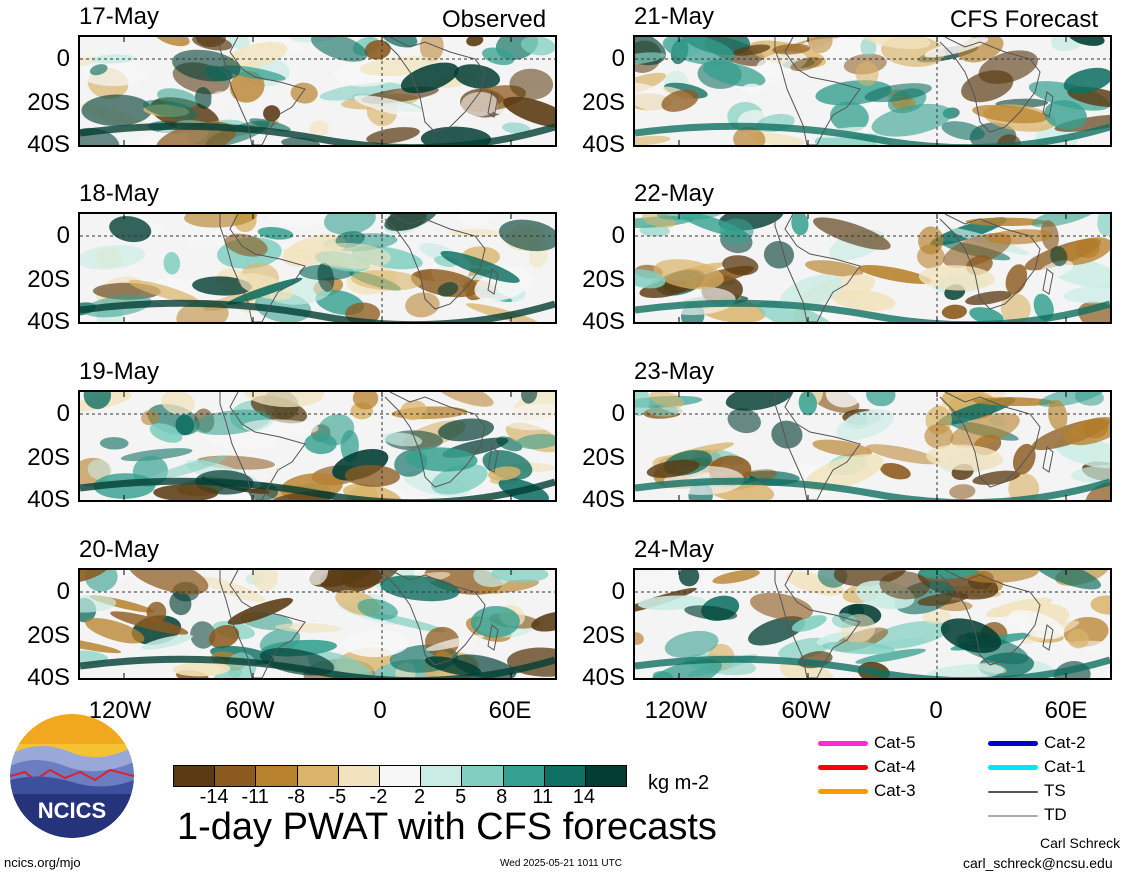 The image size is (1135, 878). What do you see at coordinates (378, 797) in the screenshot?
I see `colorbar-tick-label: -2` at bounding box center [378, 797].